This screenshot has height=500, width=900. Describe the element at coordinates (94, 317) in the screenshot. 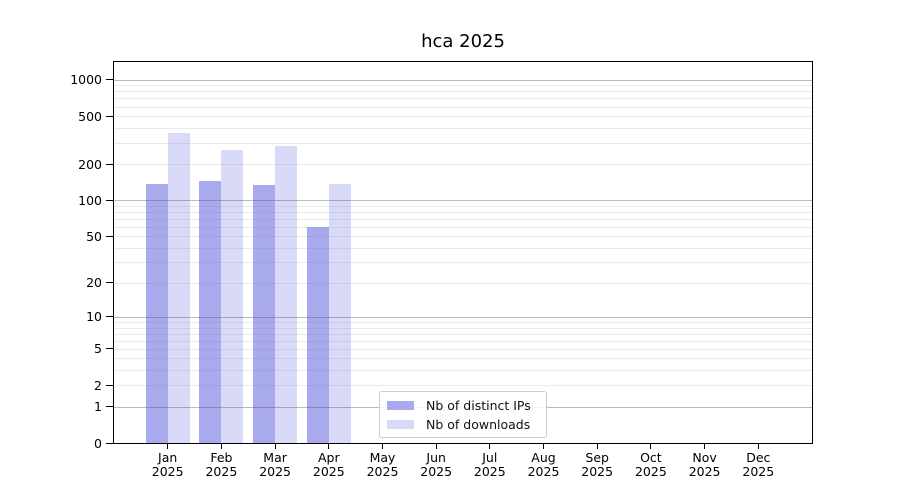

I see `y-tick-label-10: 10` at that location.